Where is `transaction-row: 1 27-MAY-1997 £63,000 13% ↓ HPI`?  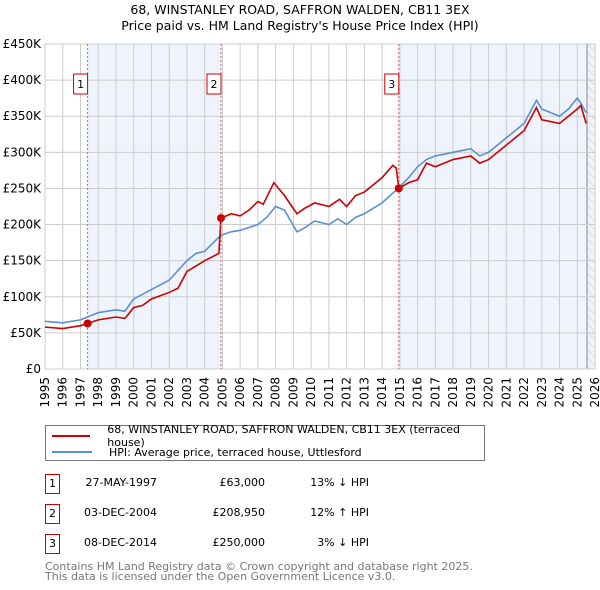 transaction-row: 1 27-MAY-1997 £63,000 13% ↓ HPI is located at coordinates (245, 484).